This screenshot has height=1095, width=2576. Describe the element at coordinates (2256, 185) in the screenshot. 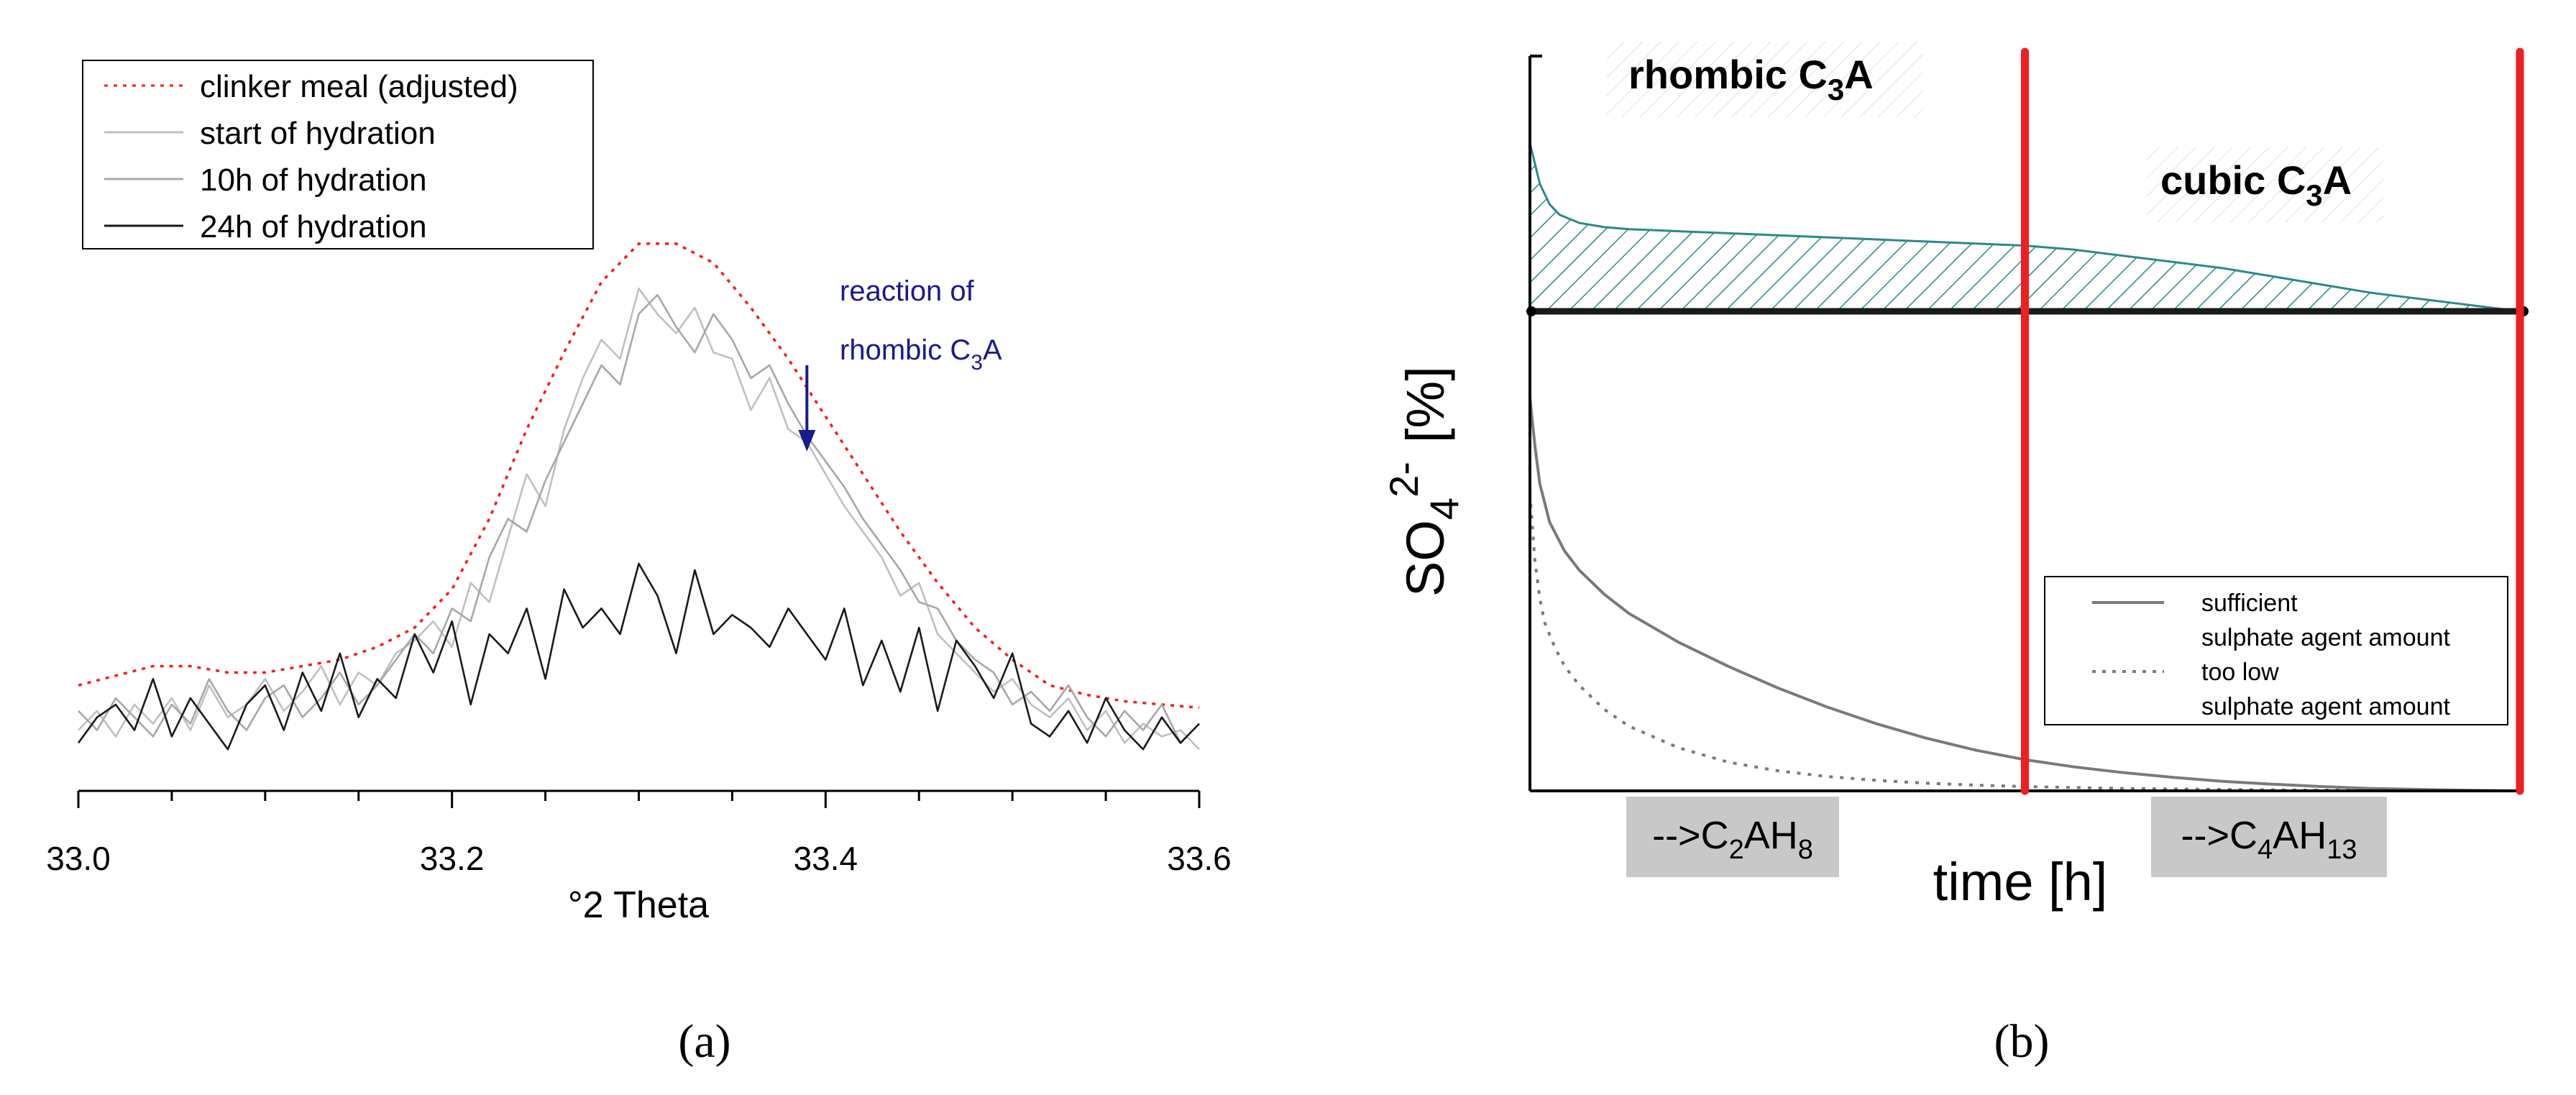

I see `region-label-cubic: cubic C3A` at that location.